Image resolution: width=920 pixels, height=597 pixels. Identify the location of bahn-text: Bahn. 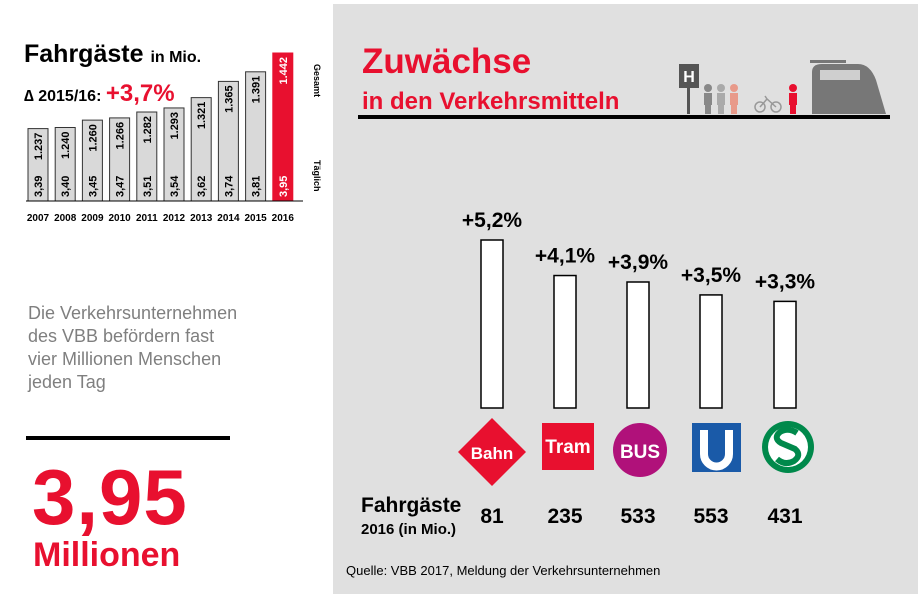
(492, 453).